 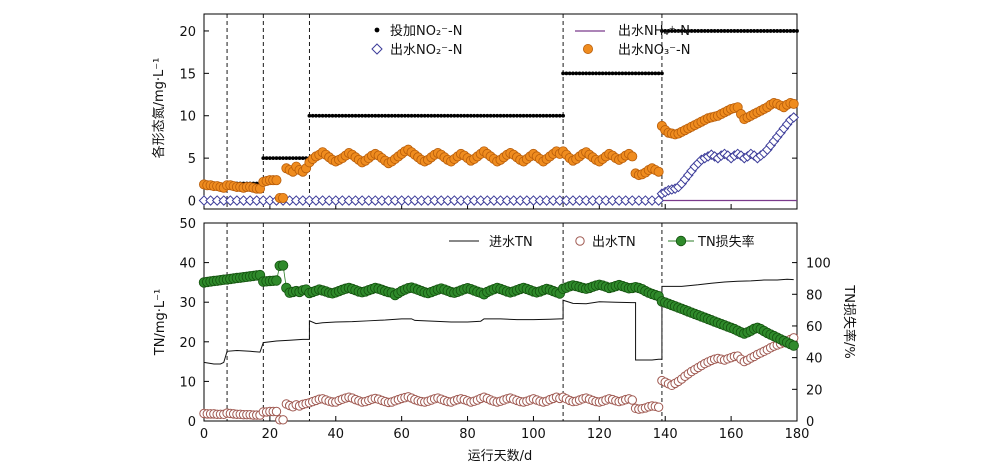 I want to click on tn-loss-line, so click(x=498, y=305).